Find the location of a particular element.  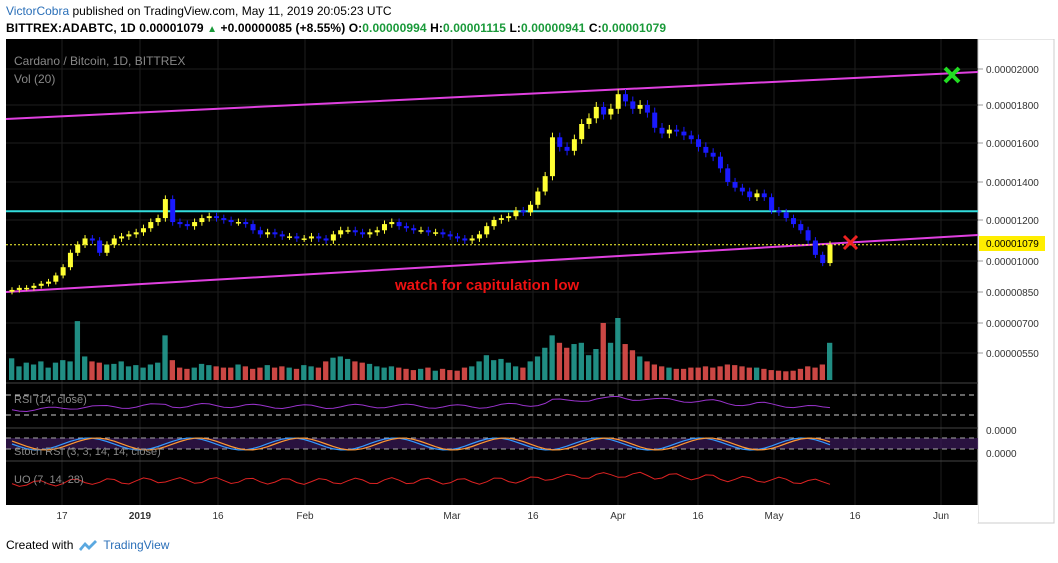

up-triangle-icon: ▲ is located at coordinates (212, 29).